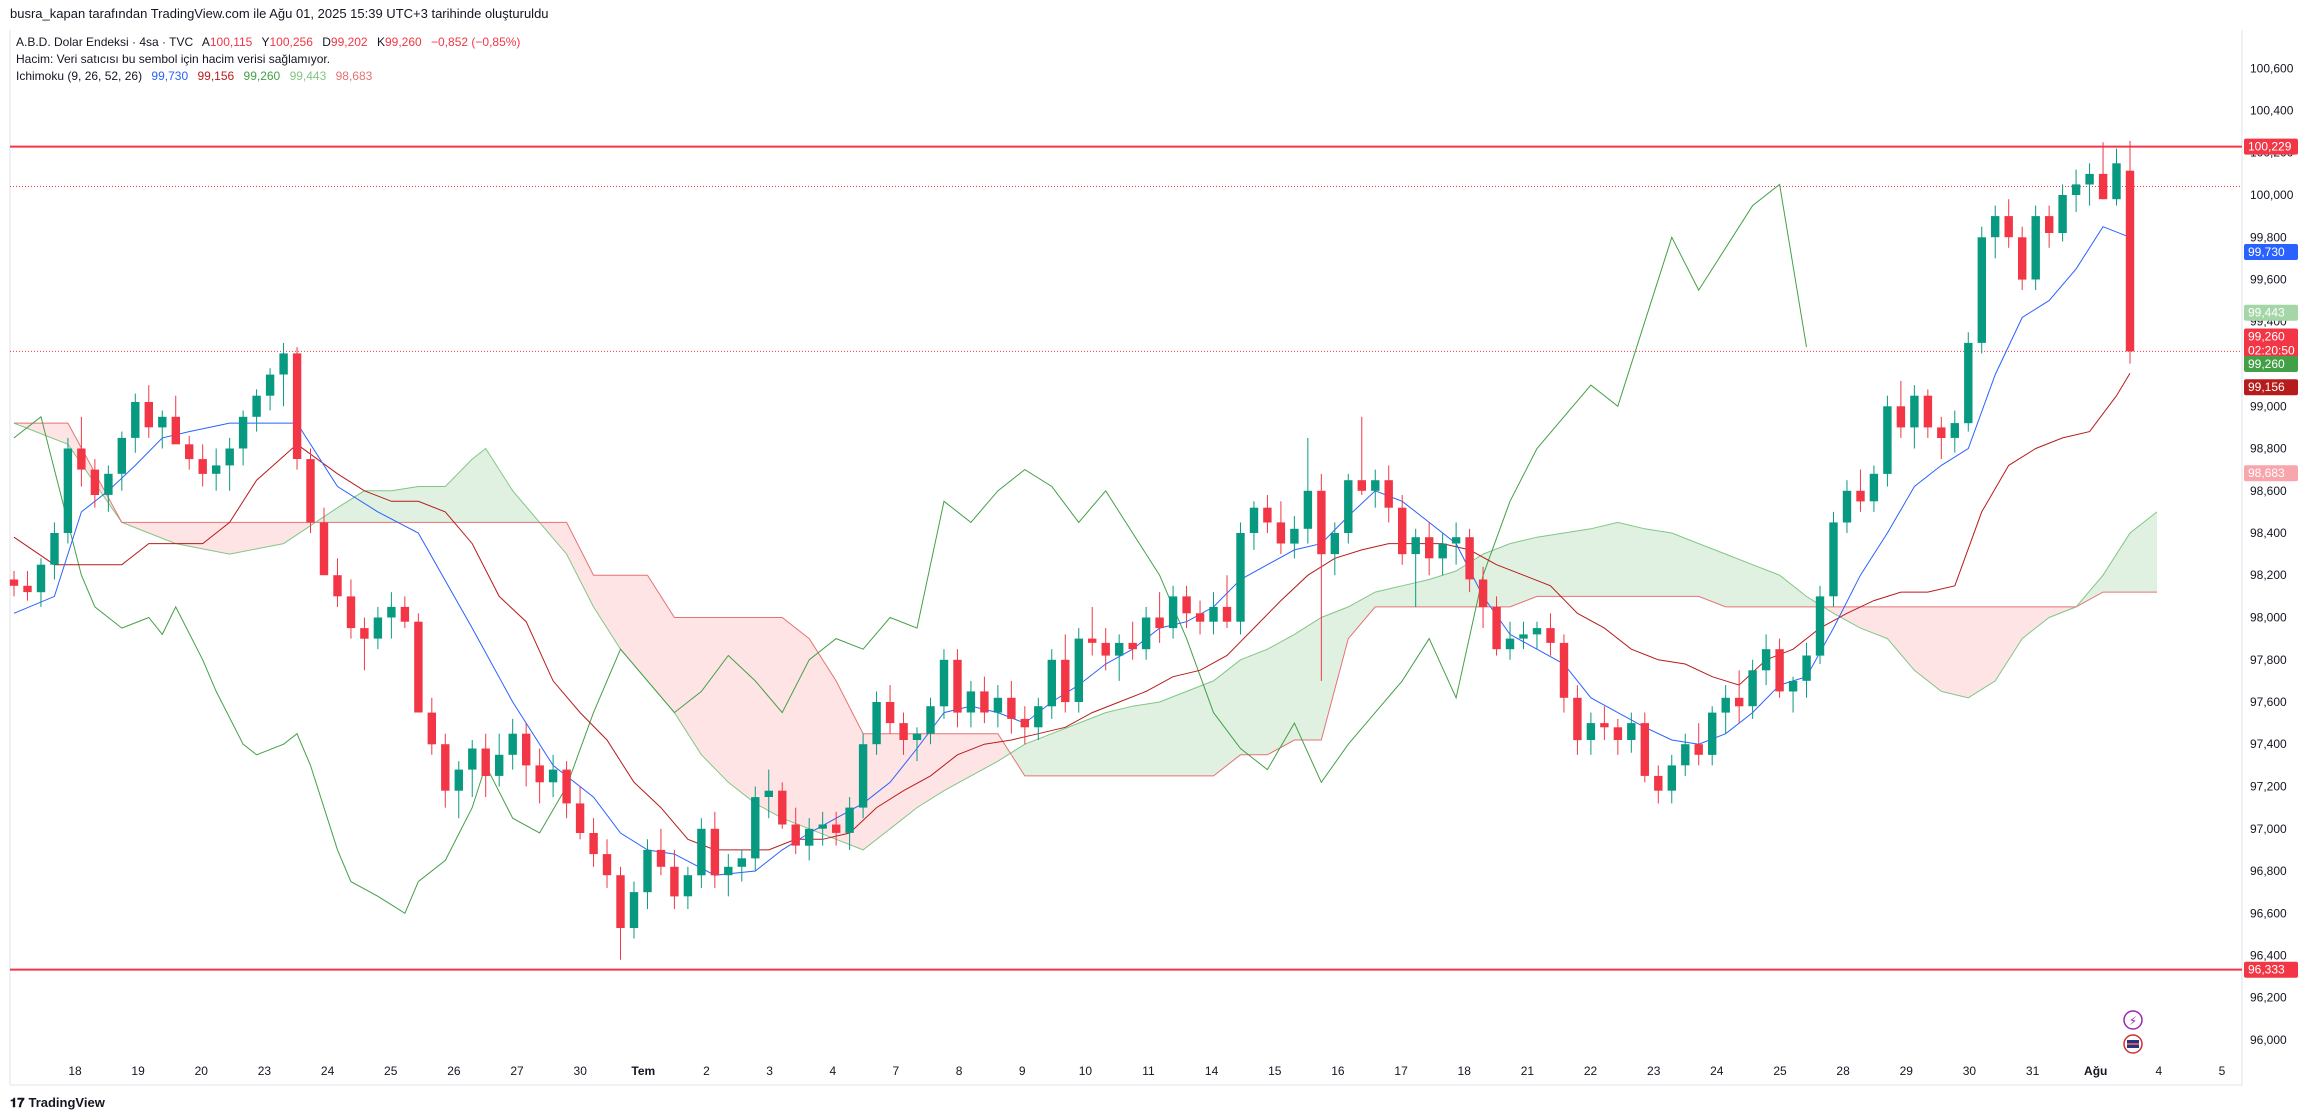 The height and width of the screenshot is (1120, 2315). I want to click on price-tick-label: 97,000, so click(2268, 829).